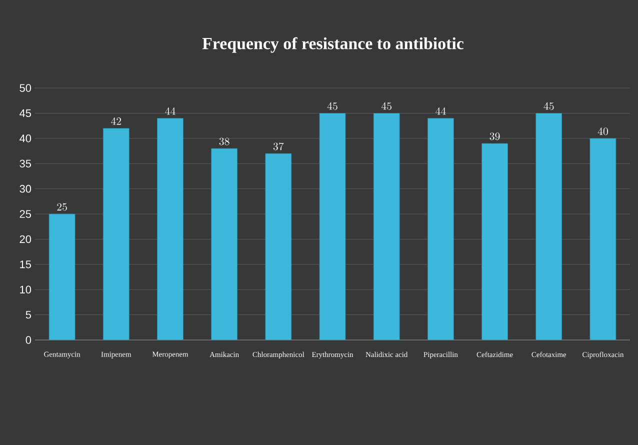 The width and height of the screenshot is (638, 445). Describe the element at coordinates (62, 207) in the screenshot. I see `data-label: 25` at that location.